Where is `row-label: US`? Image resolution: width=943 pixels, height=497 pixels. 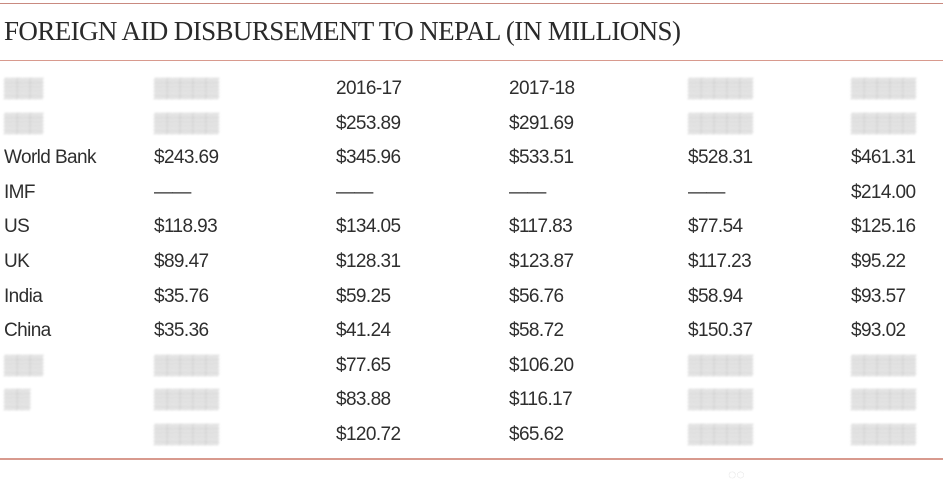
row-label: US is located at coordinates (17, 227).